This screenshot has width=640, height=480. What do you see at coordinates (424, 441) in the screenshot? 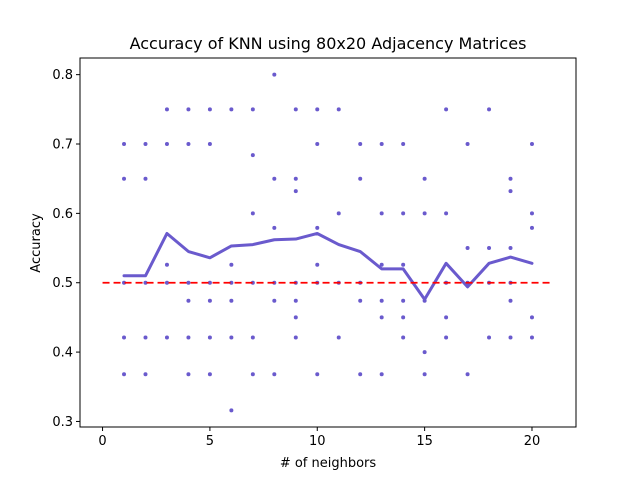
I see `x-tick-label: 15` at bounding box center [424, 441].